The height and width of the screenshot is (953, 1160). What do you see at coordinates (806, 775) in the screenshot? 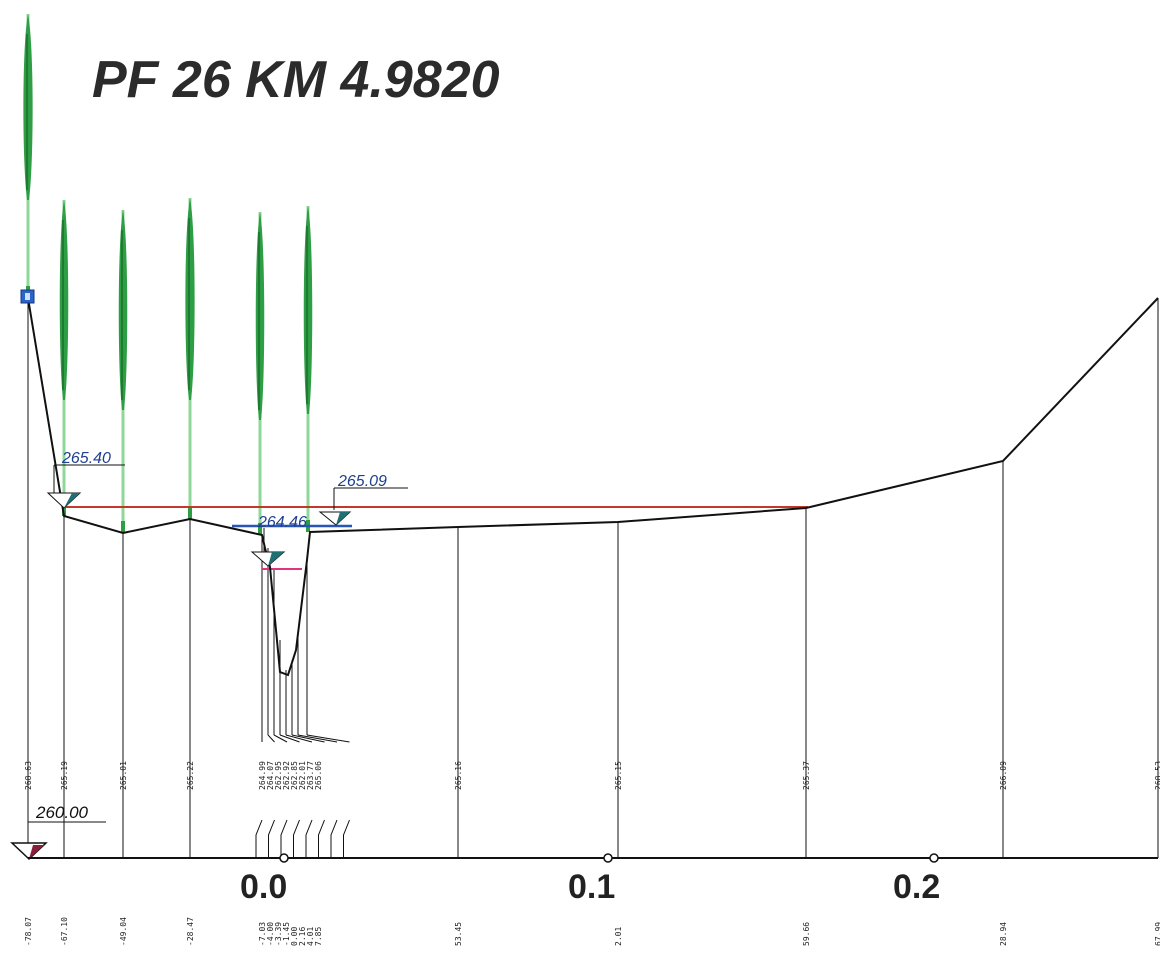
I see `elevation-label: 265.37` at bounding box center [806, 775].